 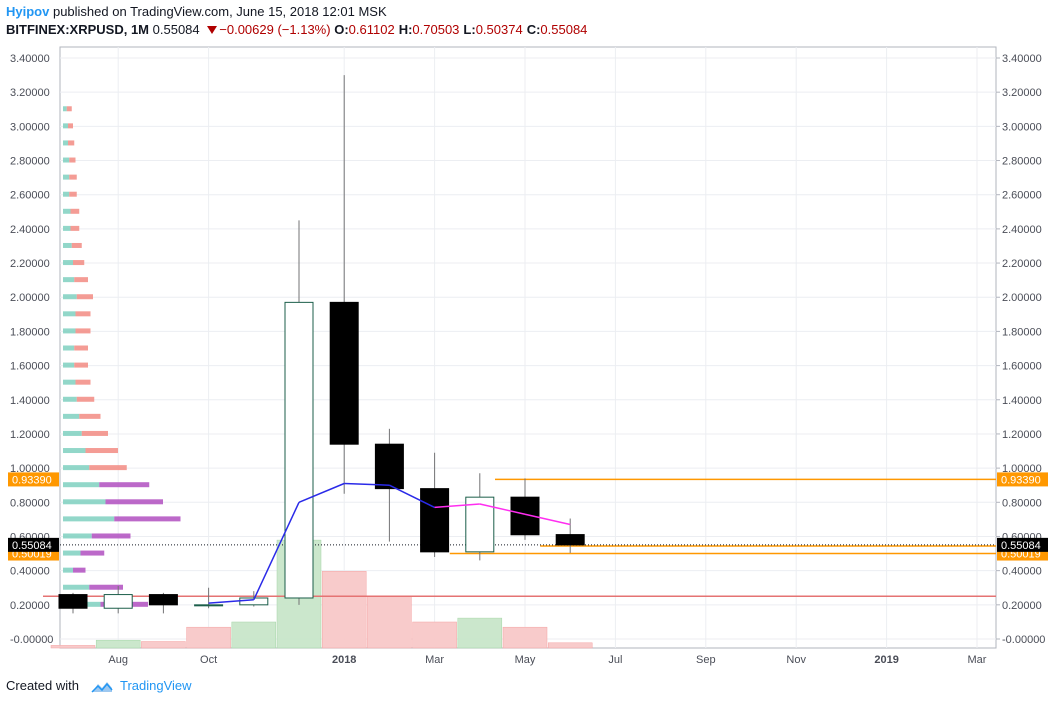 What do you see at coordinates (1022, 332) in the screenshot?
I see `right-axis-tick-label: 1.80000` at bounding box center [1022, 332].